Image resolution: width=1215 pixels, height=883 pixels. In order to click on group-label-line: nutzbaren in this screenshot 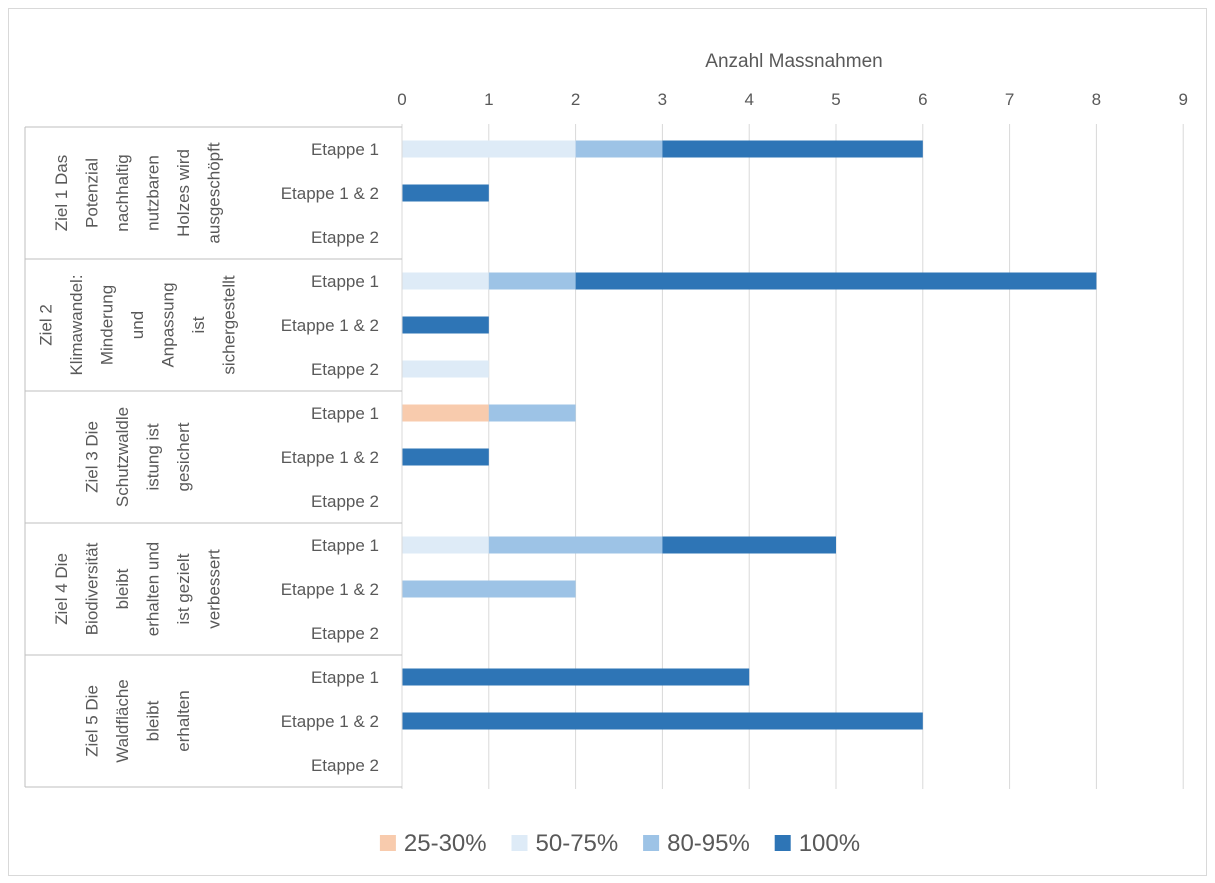, I will do `click(152, 193)`.